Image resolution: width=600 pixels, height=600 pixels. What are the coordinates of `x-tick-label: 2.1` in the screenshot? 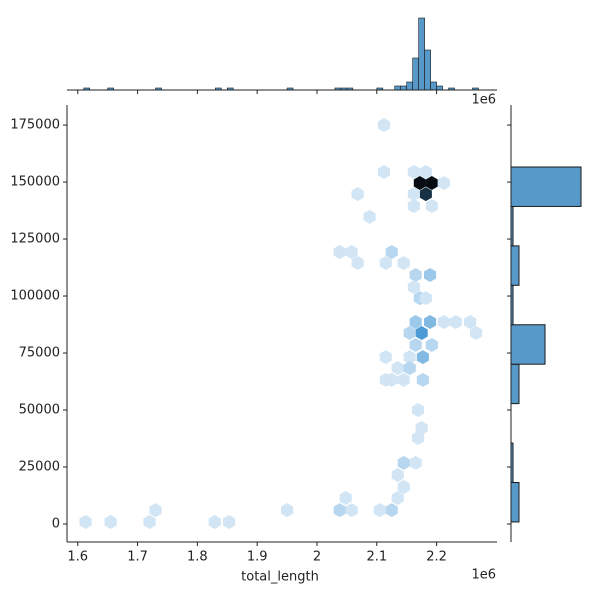 It's located at (376, 557).